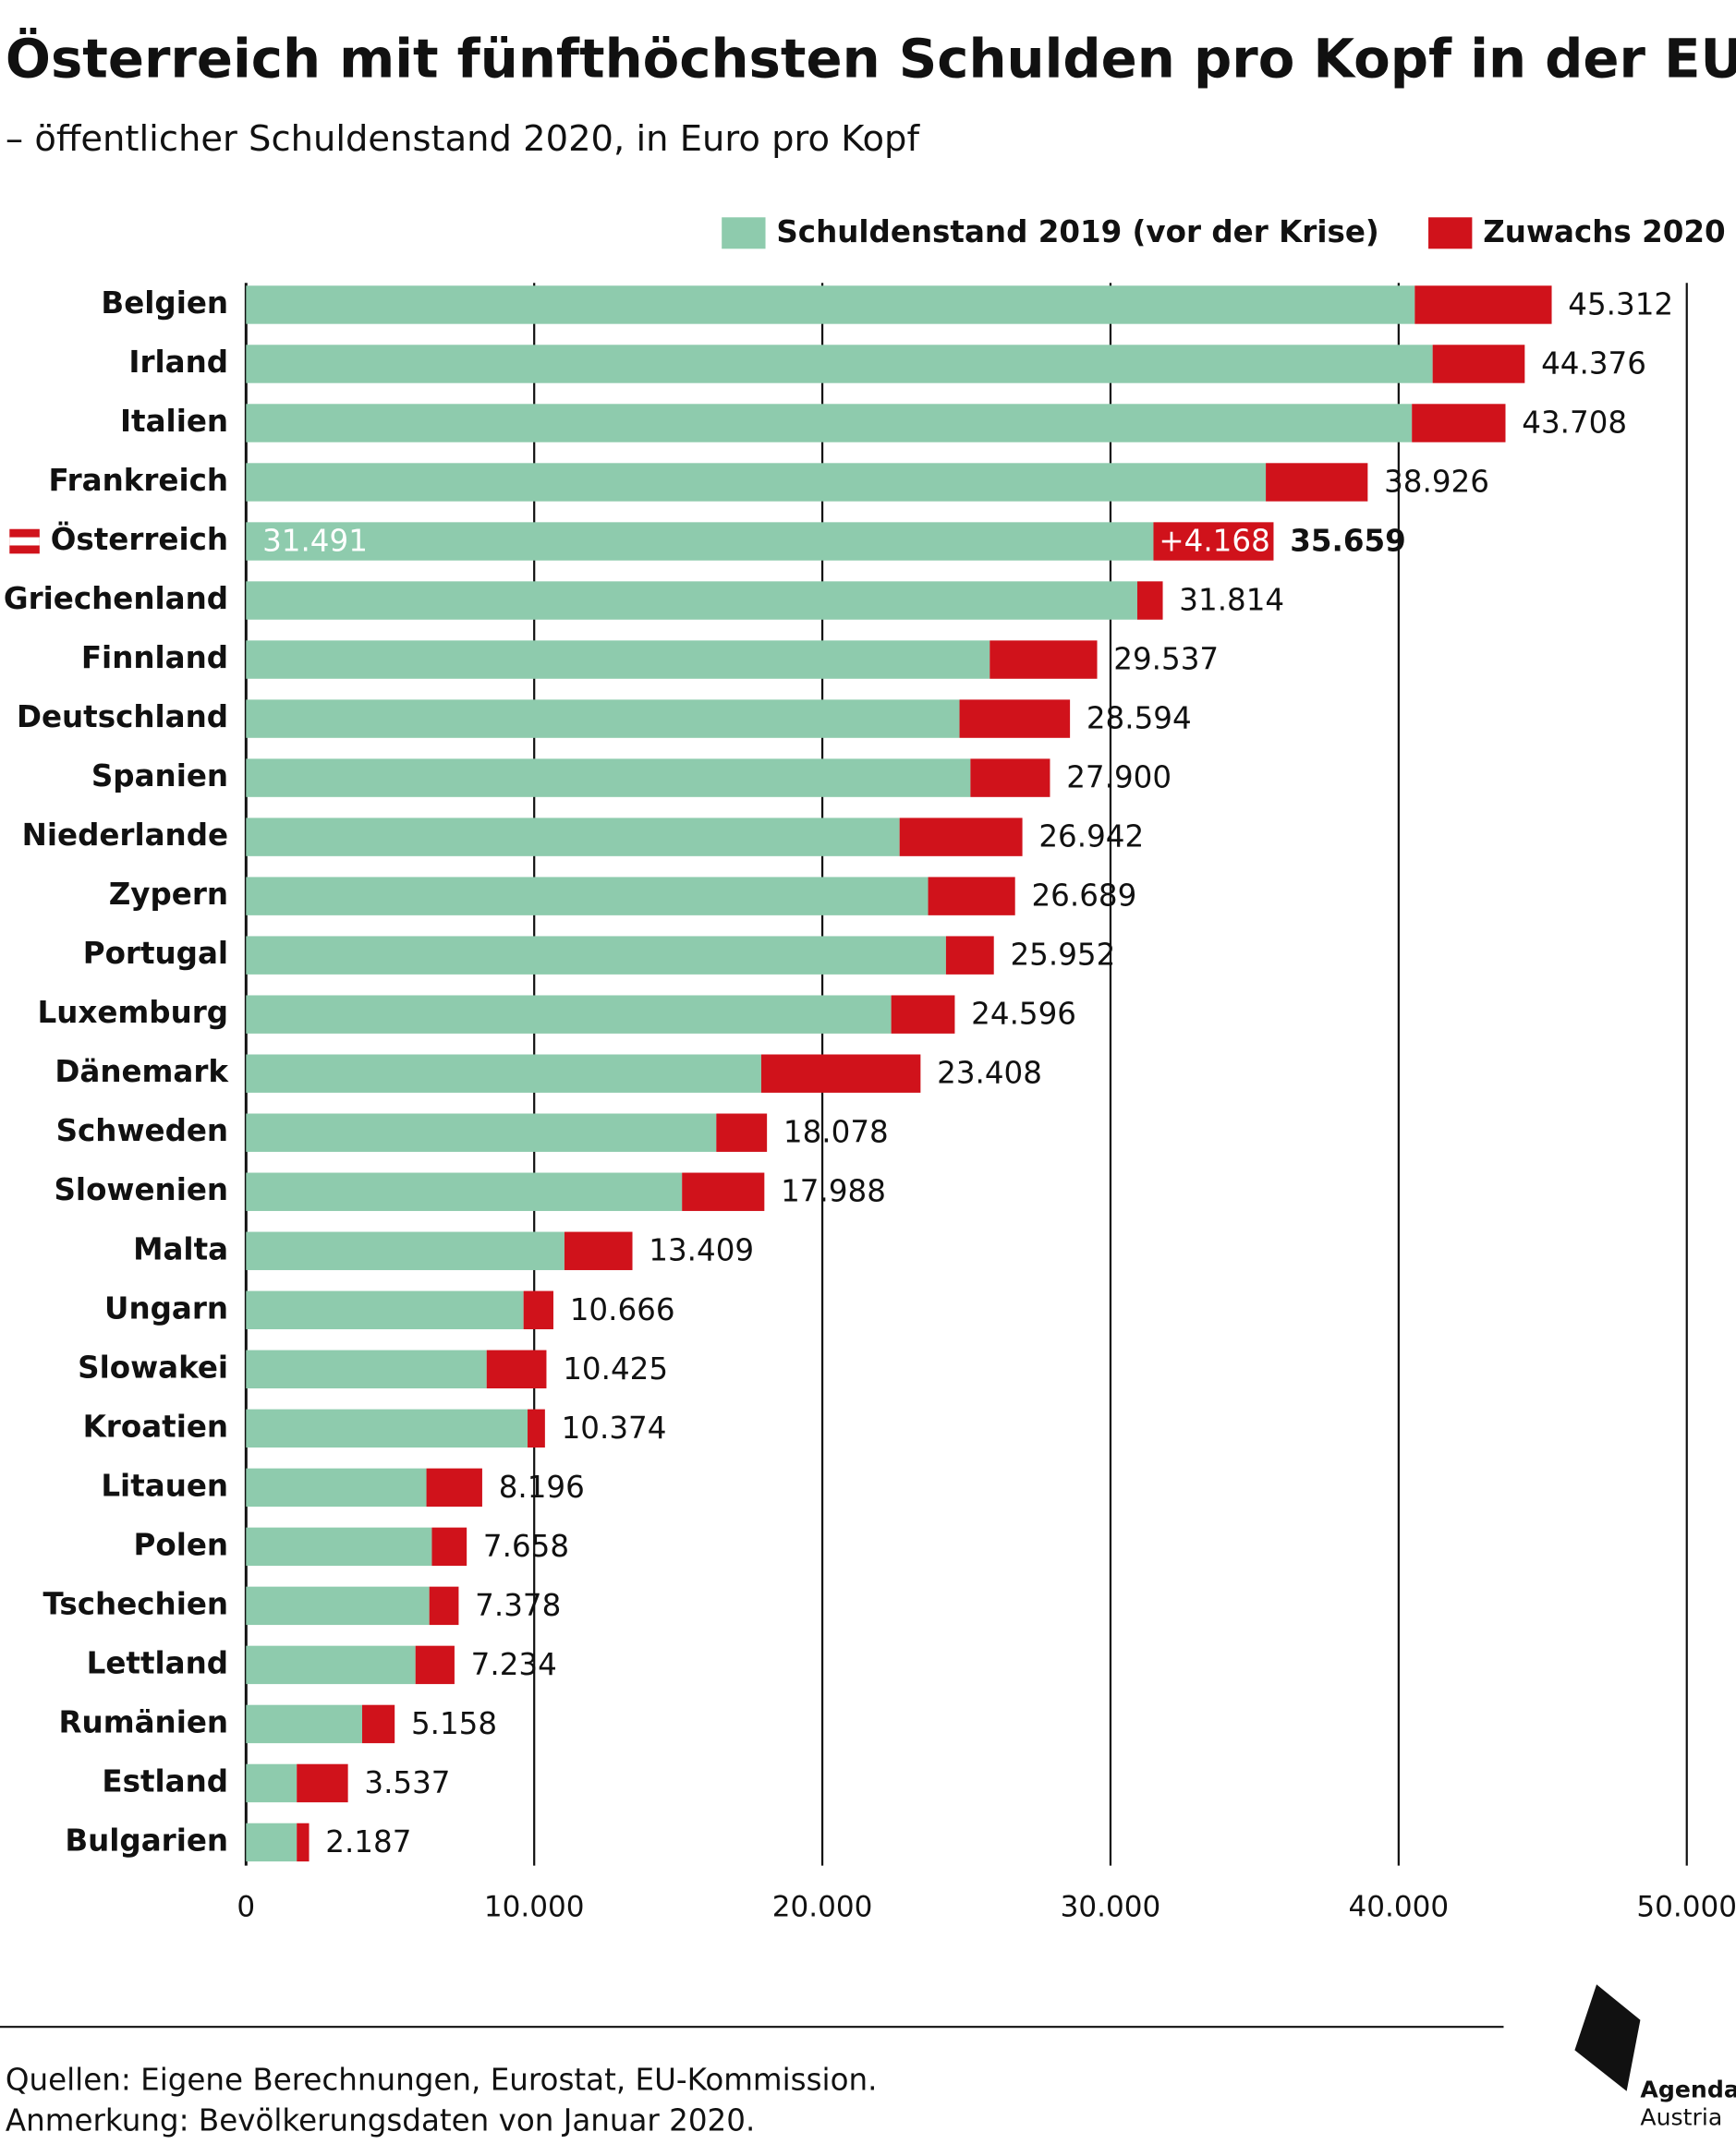  I want to click on total-label: 7.658, so click(526, 1546).